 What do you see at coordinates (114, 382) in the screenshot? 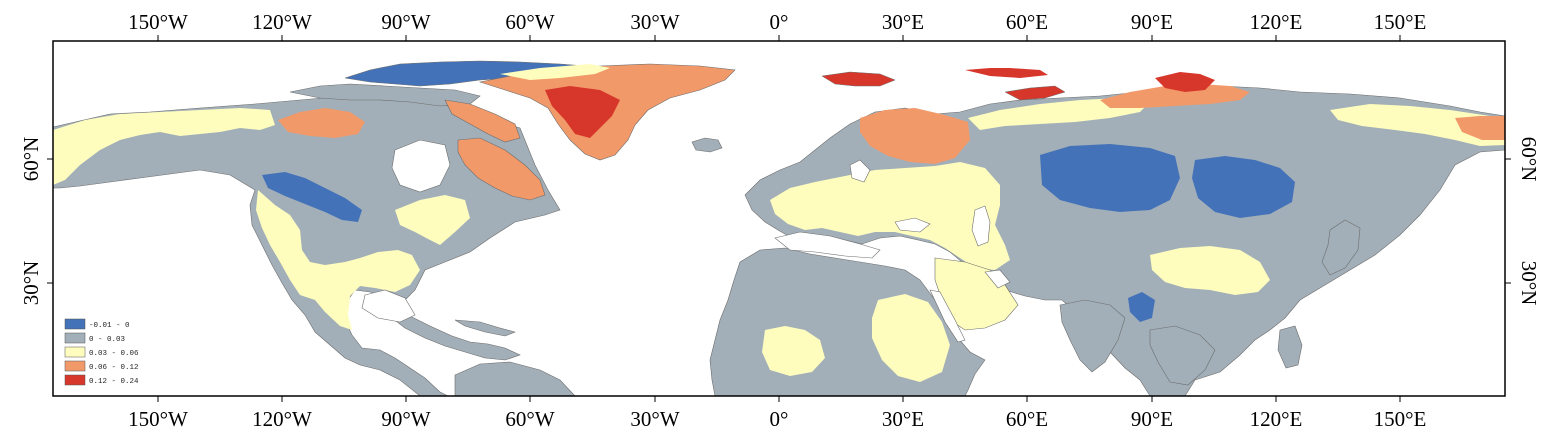
I see `legend-label: 0.12 - 0.24` at bounding box center [114, 382].